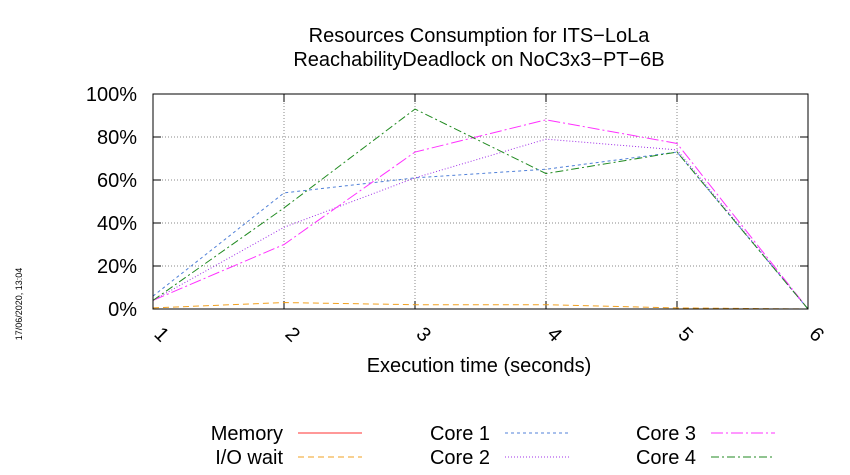 The height and width of the screenshot is (475, 850). I want to click on x-tick-label: 1, so click(161, 334).